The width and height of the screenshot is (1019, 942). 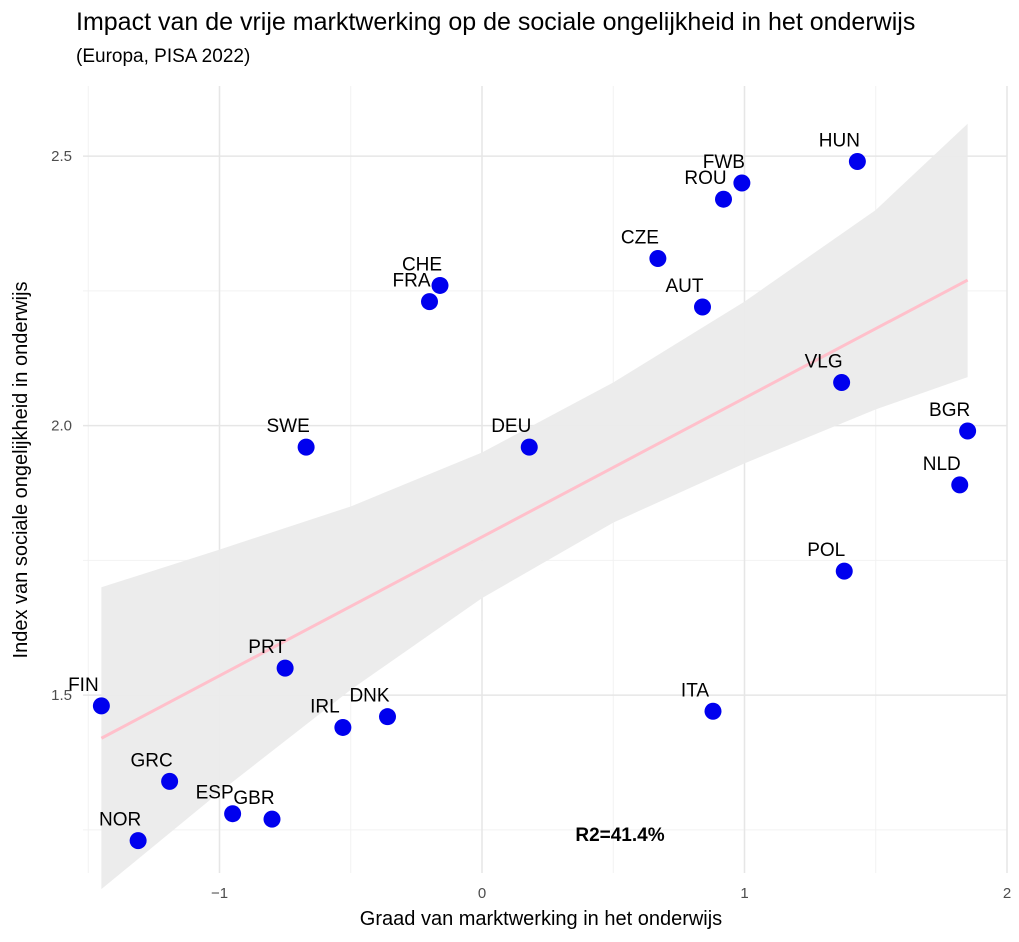 What do you see at coordinates (949, 410) in the screenshot?
I see `point-label-bgr: BGR` at bounding box center [949, 410].